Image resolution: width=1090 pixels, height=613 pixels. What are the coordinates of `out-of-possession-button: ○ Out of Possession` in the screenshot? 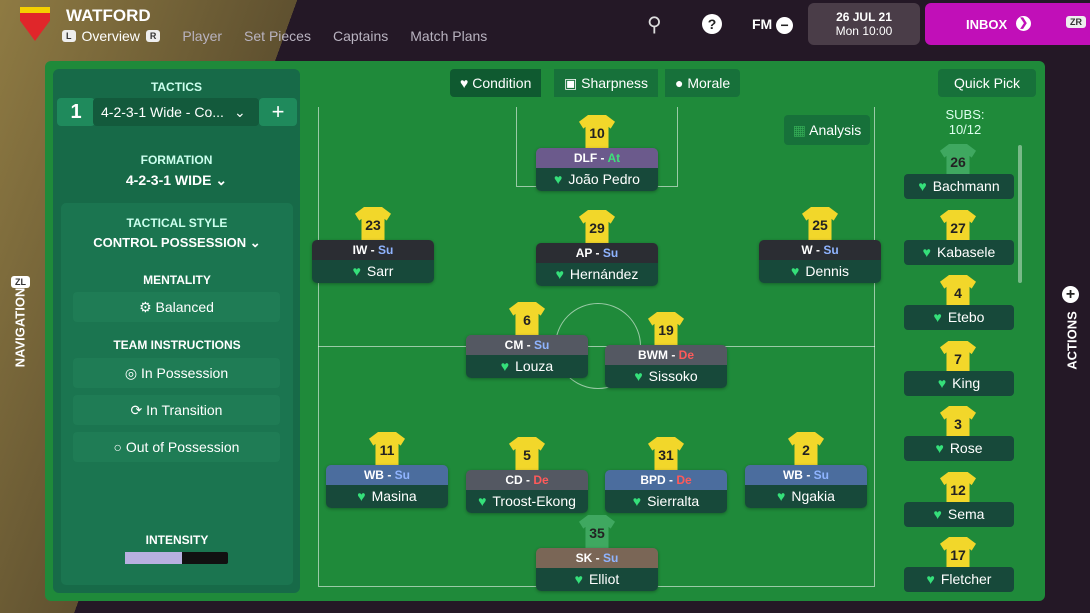 It's located at (176, 447).